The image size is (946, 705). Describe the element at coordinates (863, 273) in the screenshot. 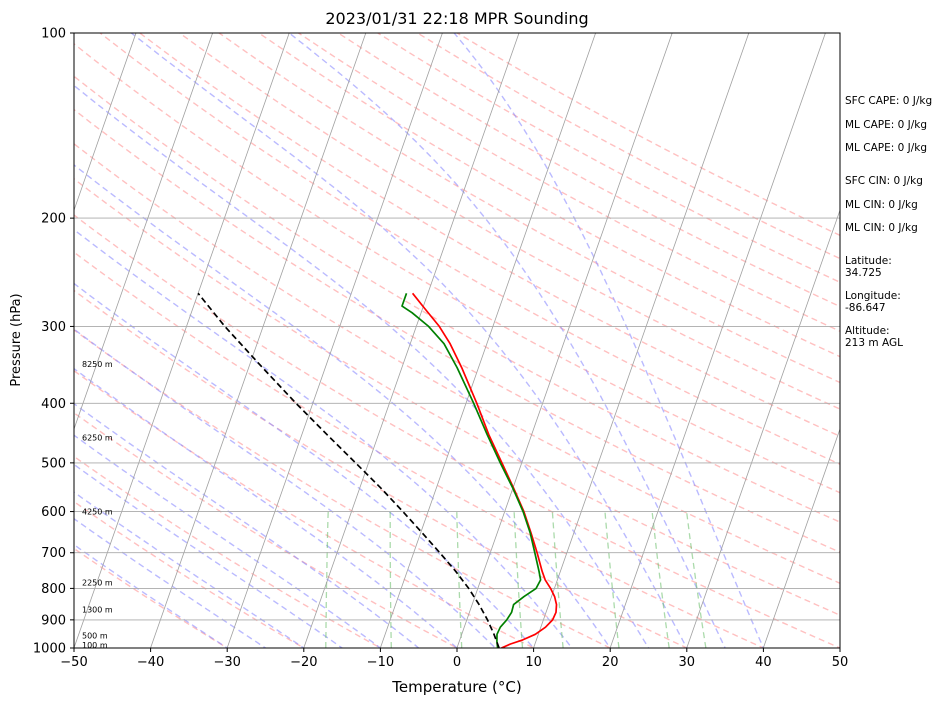

I see `latitude-value: 34.725` at that location.